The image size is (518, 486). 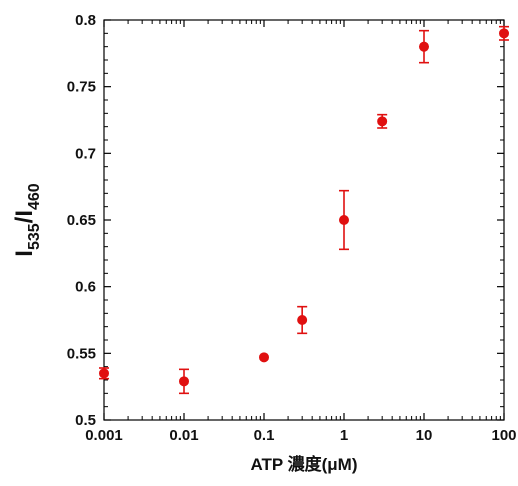 I want to click on x-tick-label: 0.01, so click(x=183, y=435).